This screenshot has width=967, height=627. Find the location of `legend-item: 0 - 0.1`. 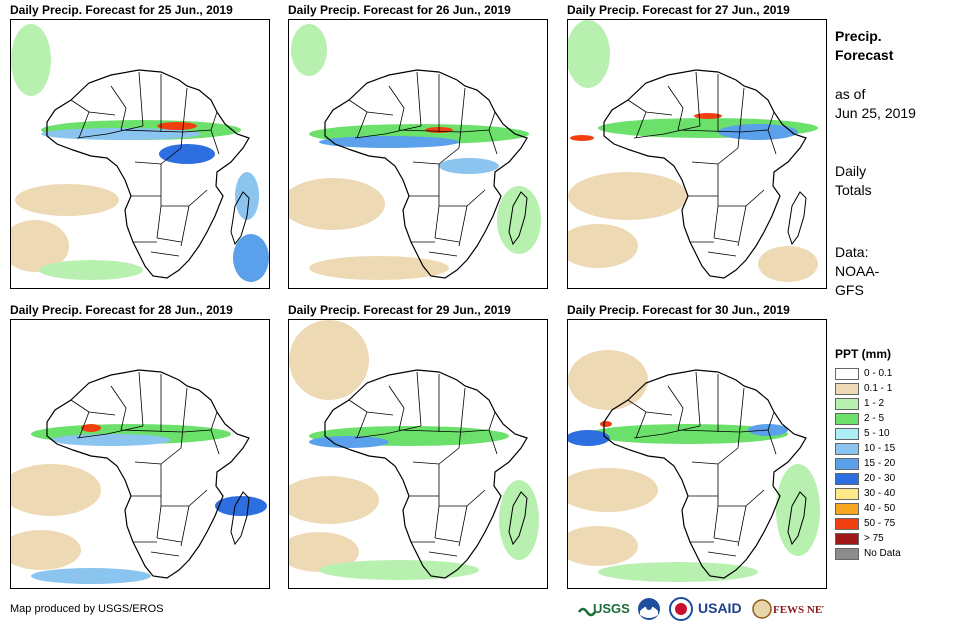

legend-item: 0 - 0.1 is located at coordinates (895, 374).